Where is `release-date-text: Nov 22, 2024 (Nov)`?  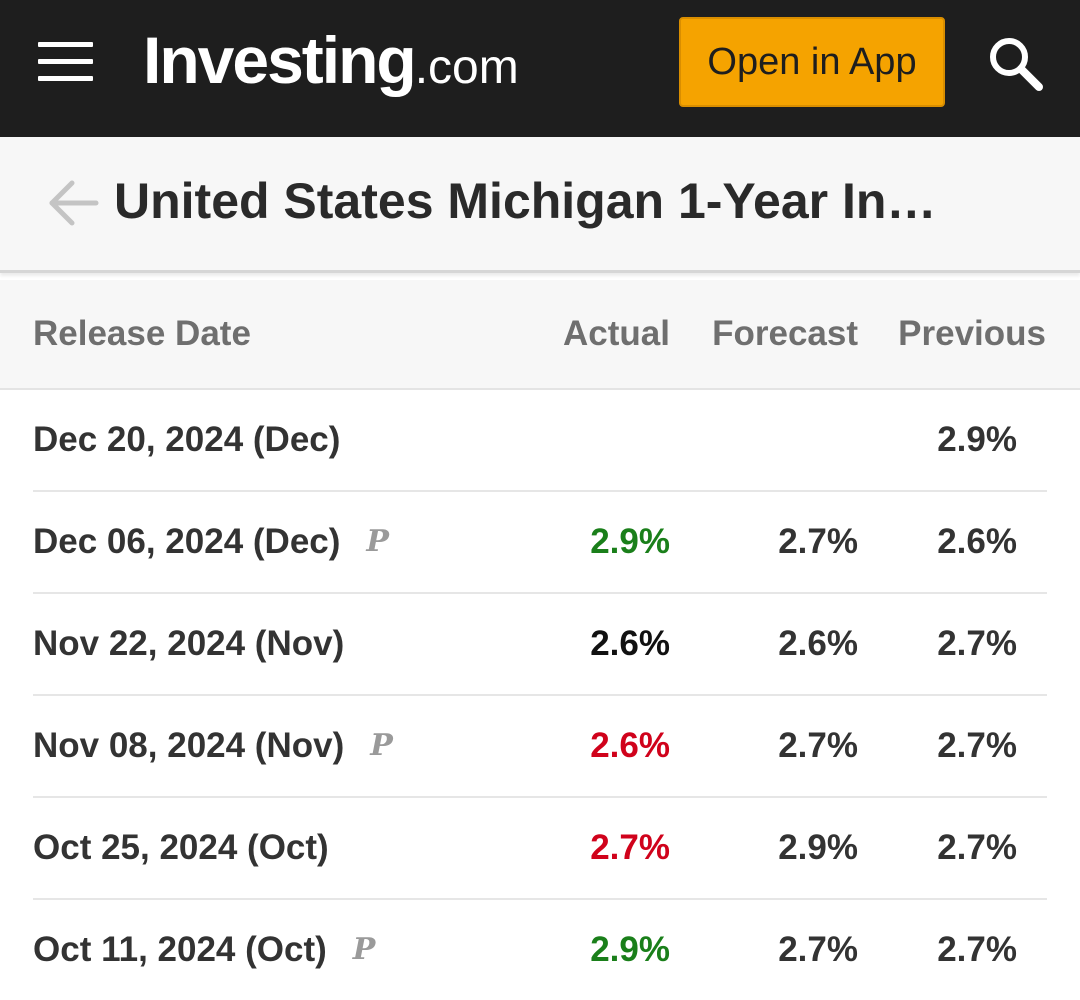 release-date-text: Nov 22, 2024 (Nov) is located at coordinates (189, 643).